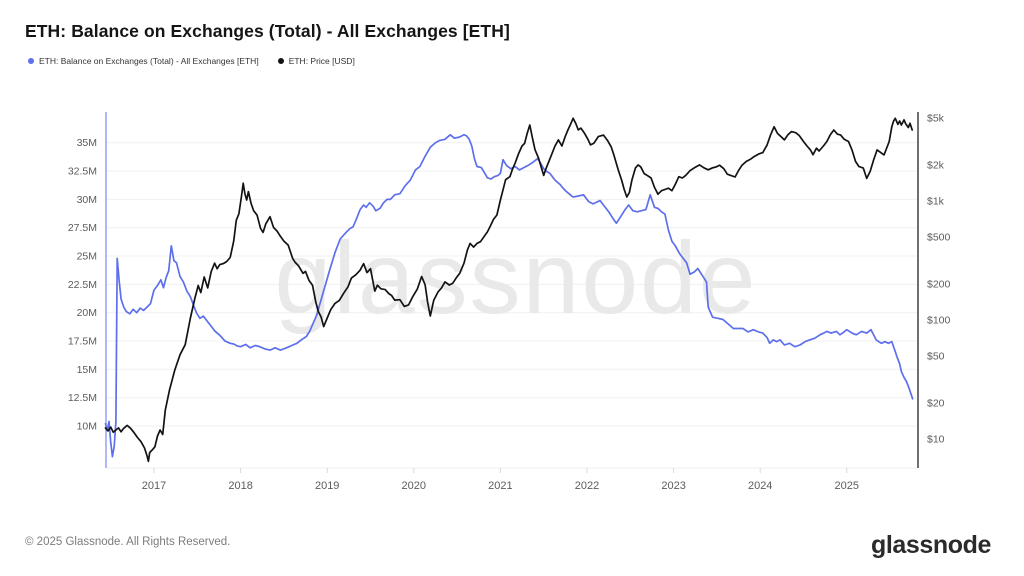  What do you see at coordinates (82, 228) in the screenshot?
I see `left-axis-tick-label: 27.5M` at bounding box center [82, 228].